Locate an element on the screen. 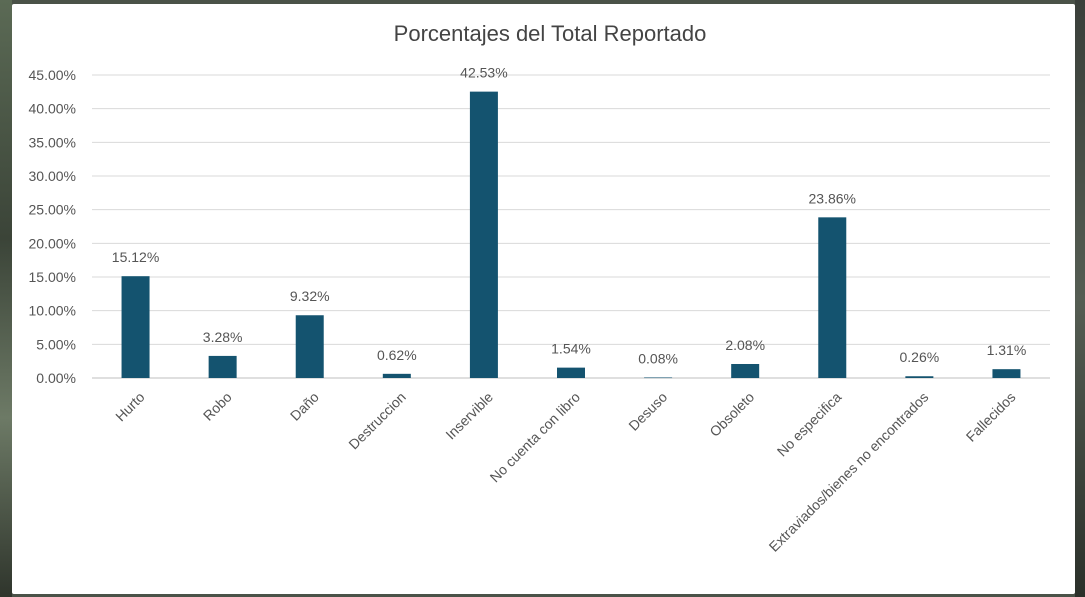 This screenshot has height=597, width=1085. x-tick-label: Destruccion is located at coordinates (377, 421).